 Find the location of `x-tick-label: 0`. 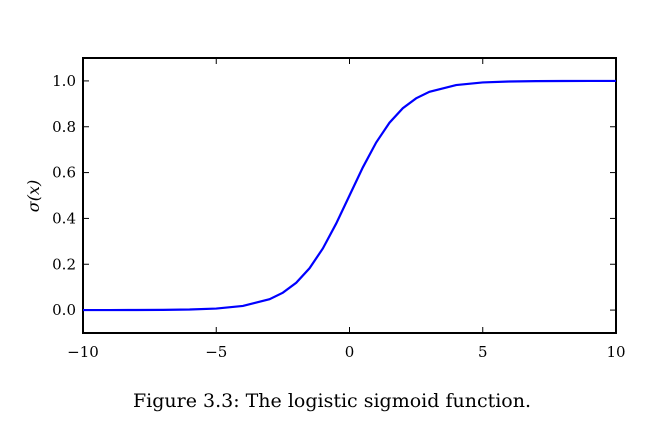

x-tick-label: 0 is located at coordinates (350, 352).